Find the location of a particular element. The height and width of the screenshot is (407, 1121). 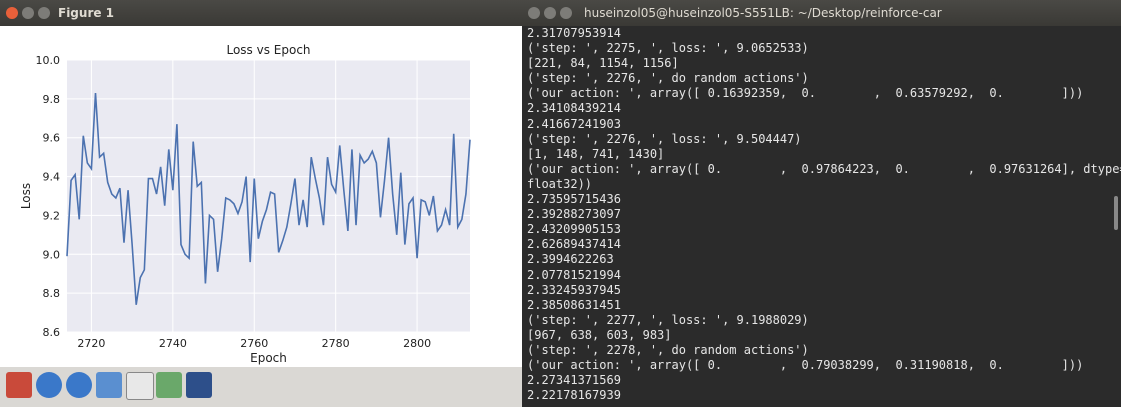

zoom-tool is located at coordinates (140, 386).